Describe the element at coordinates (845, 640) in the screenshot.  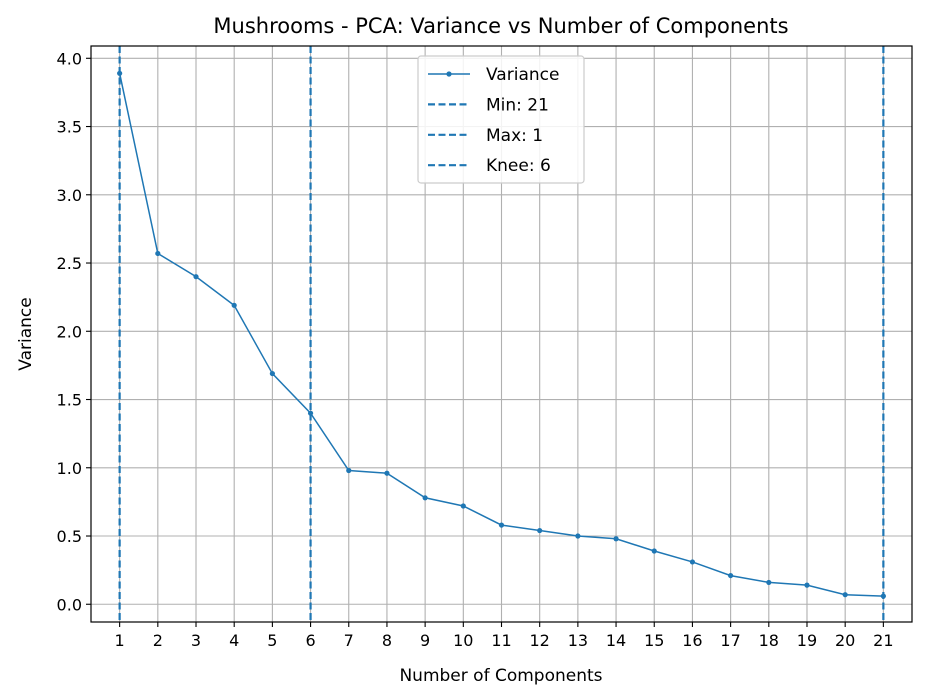
I see `x-tick-label: 20` at that location.